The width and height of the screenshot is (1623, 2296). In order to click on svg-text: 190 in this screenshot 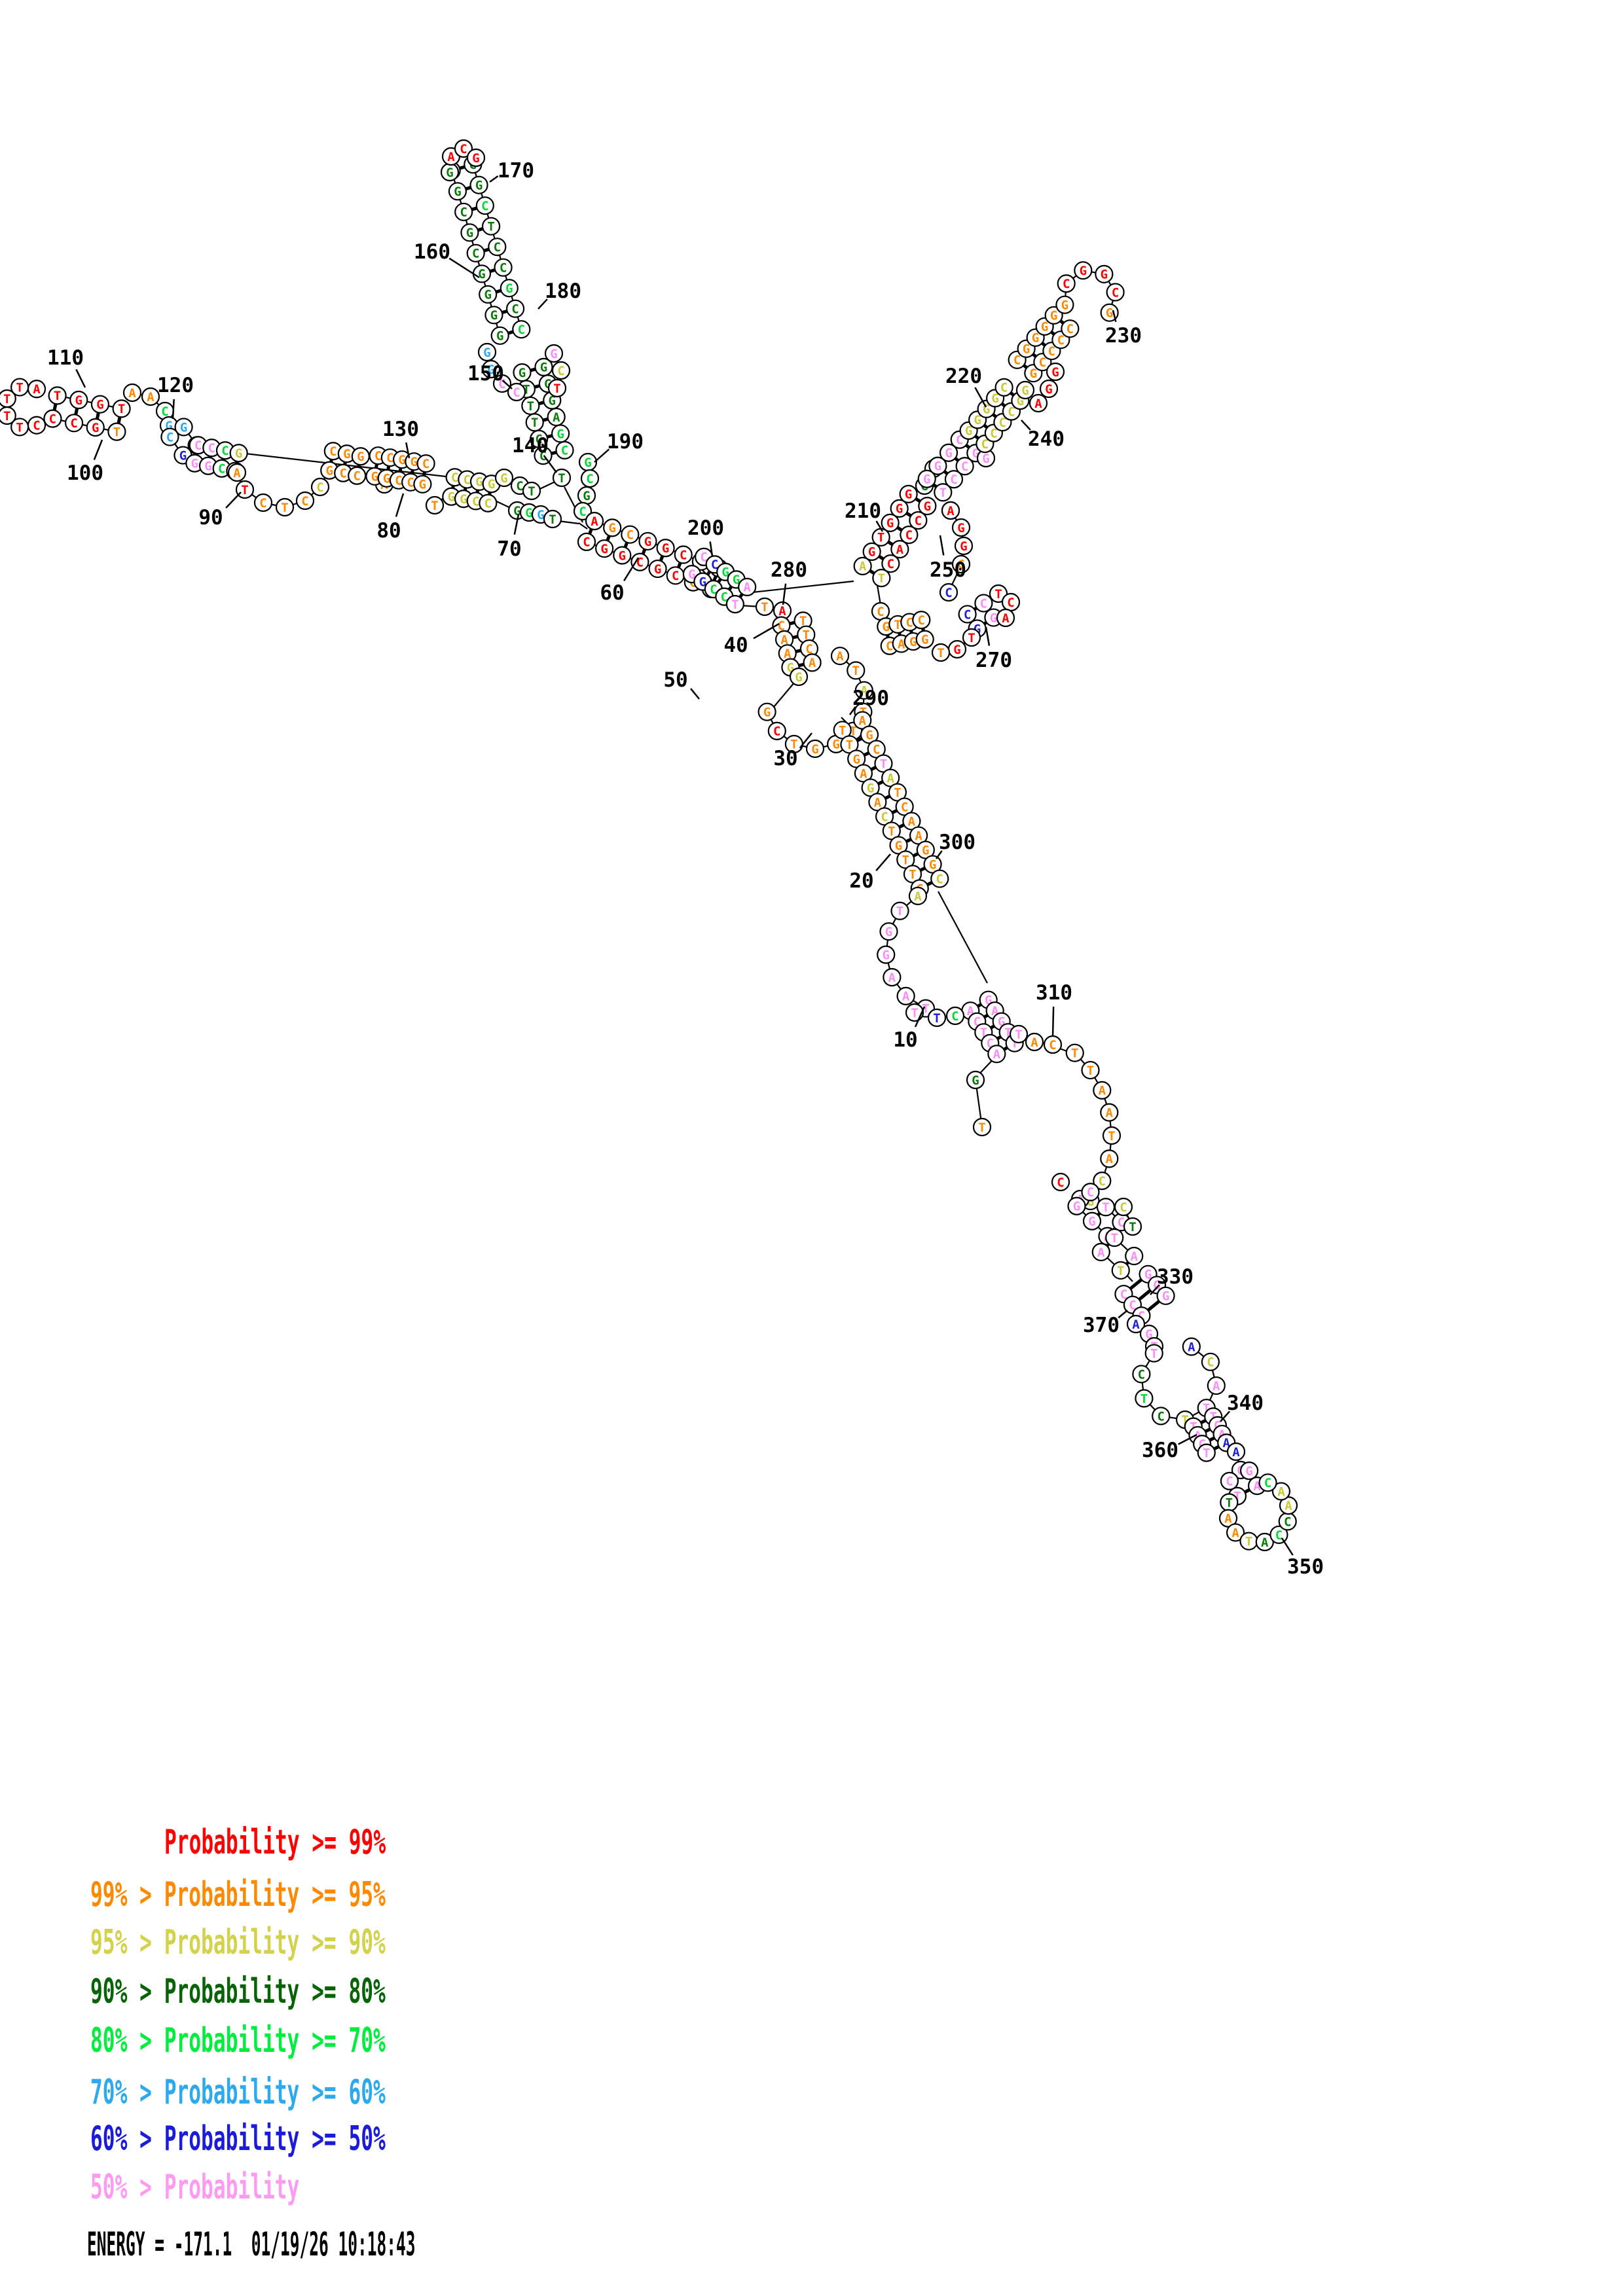, I will do `click(625, 442)`.